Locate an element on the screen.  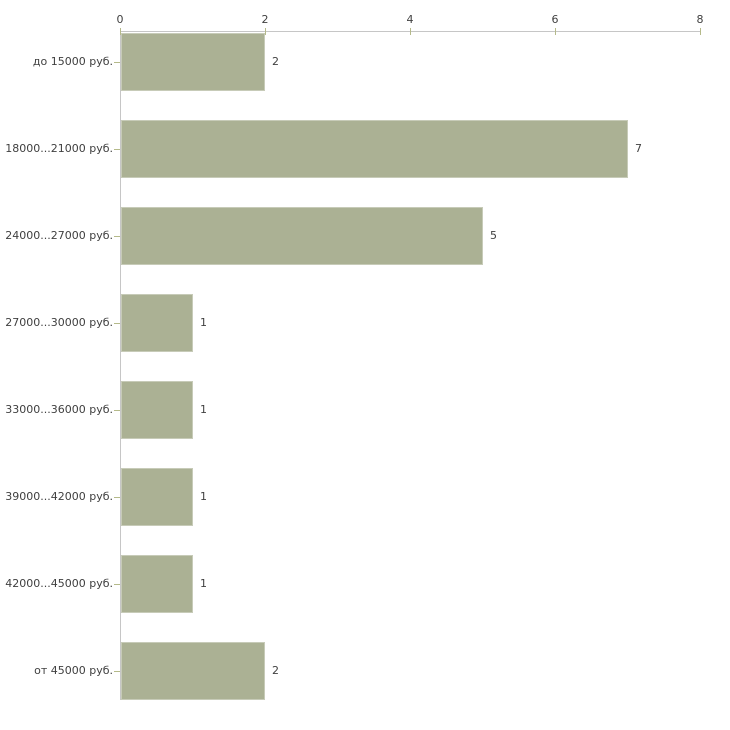
category-label: от 45000 руб. is located at coordinates (73, 670).